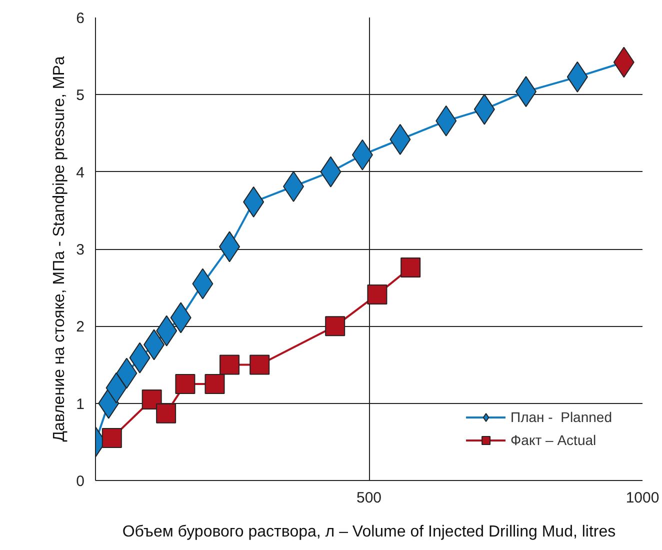 The image size is (662, 550). Describe the element at coordinates (369, 498) in the screenshot. I see `x-tick-label: 500` at that location.